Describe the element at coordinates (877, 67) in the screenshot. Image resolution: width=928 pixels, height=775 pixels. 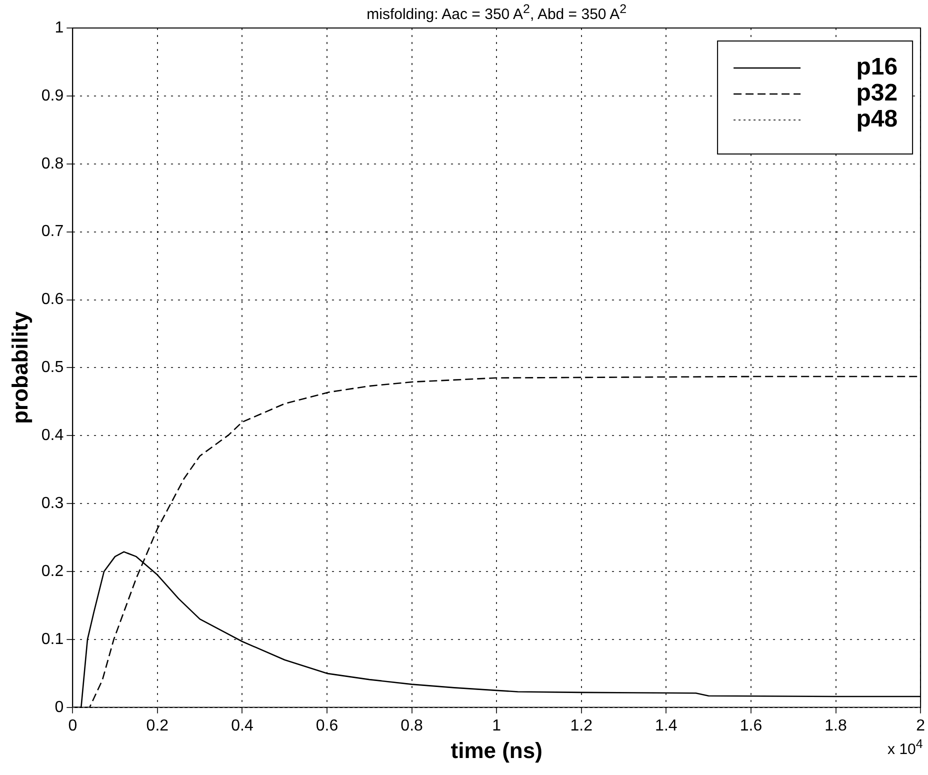
I see `legend-label: p16` at that location.